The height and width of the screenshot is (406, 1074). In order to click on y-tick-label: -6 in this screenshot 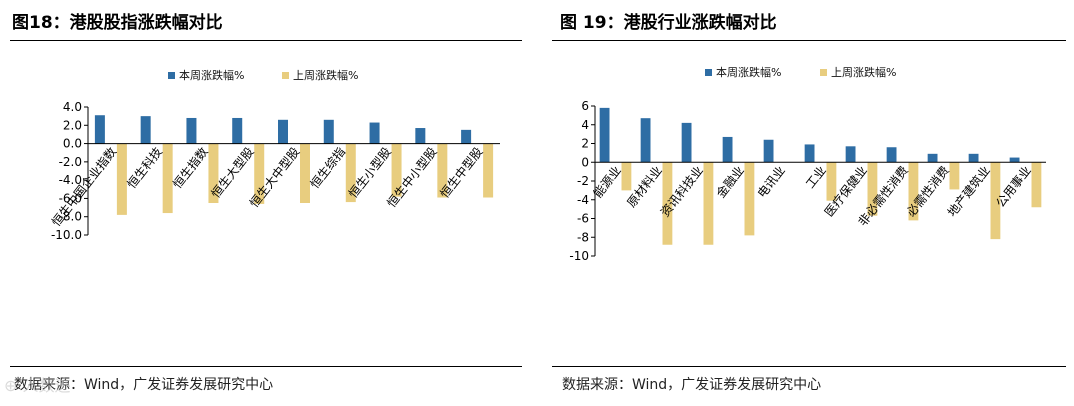, I will do `click(583, 219)`.